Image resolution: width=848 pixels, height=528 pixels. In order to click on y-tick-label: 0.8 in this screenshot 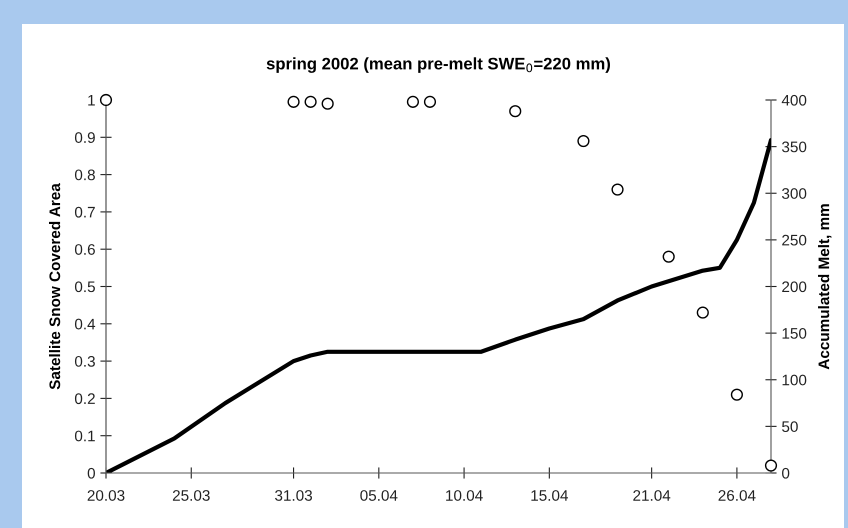, I will do `click(84, 174)`.